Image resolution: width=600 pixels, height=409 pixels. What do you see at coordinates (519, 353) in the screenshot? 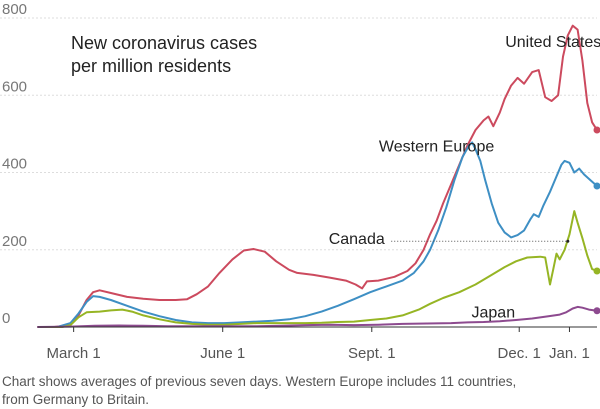
I see `x-tick-label-dec-1: Dec. 1` at bounding box center [519, 353].